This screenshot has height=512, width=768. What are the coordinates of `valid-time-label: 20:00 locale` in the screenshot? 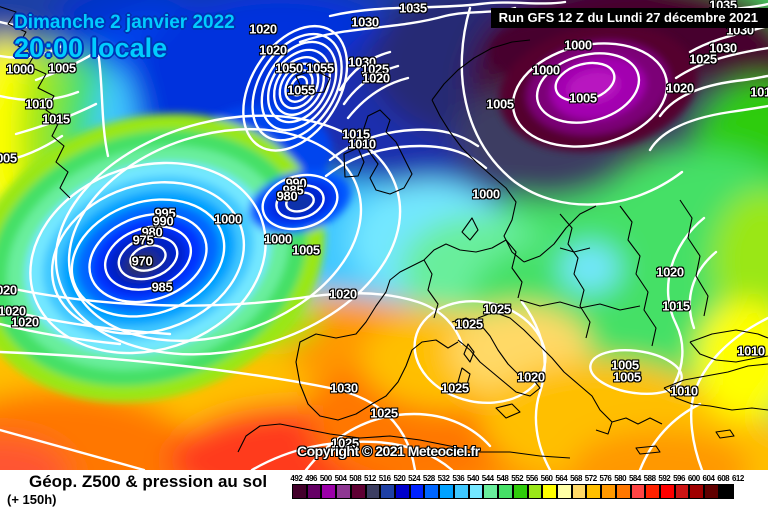 It's located at (91, 48).